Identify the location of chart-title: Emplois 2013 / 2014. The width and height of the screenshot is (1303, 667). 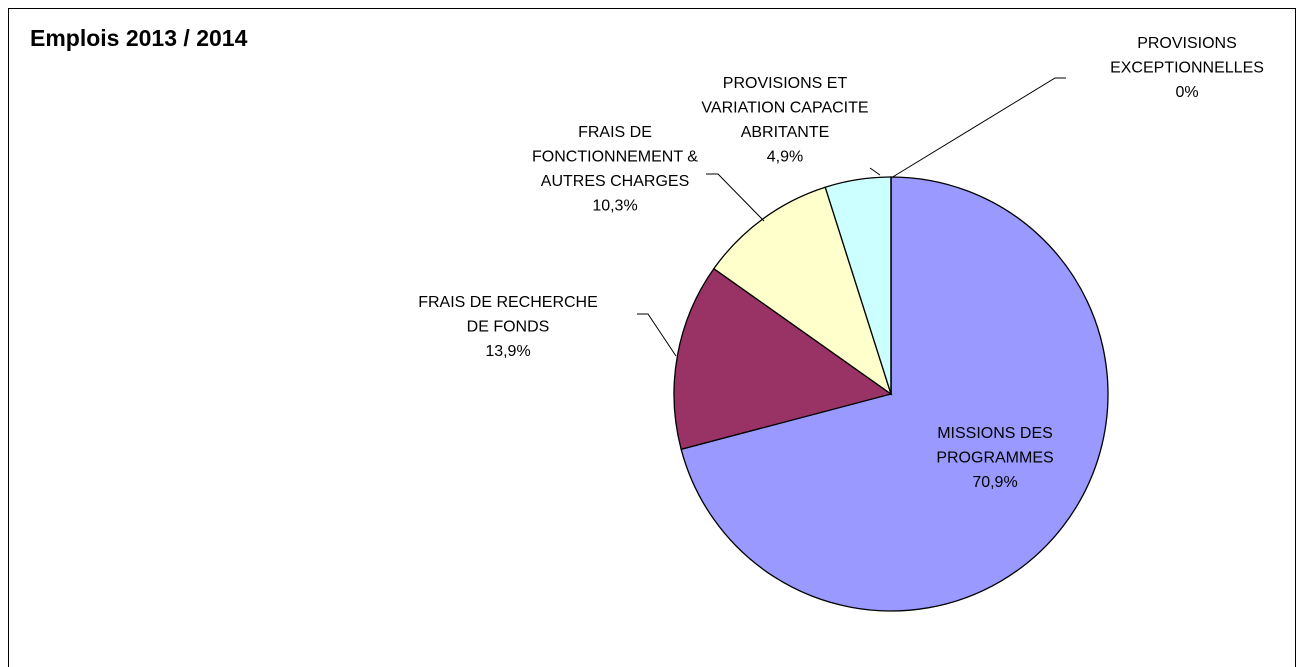
(139, 38).